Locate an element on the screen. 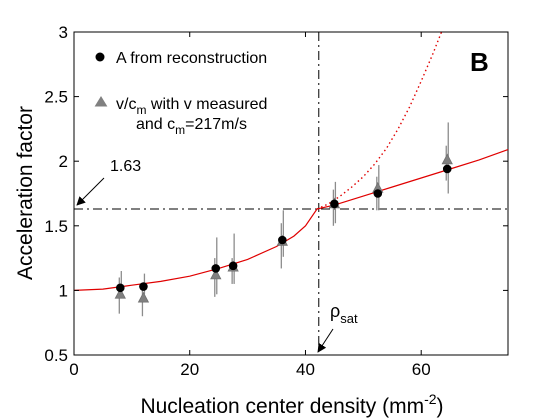  legend-entry-velocity-line2: and cm=217m/s is located at coordinates (191, 126).